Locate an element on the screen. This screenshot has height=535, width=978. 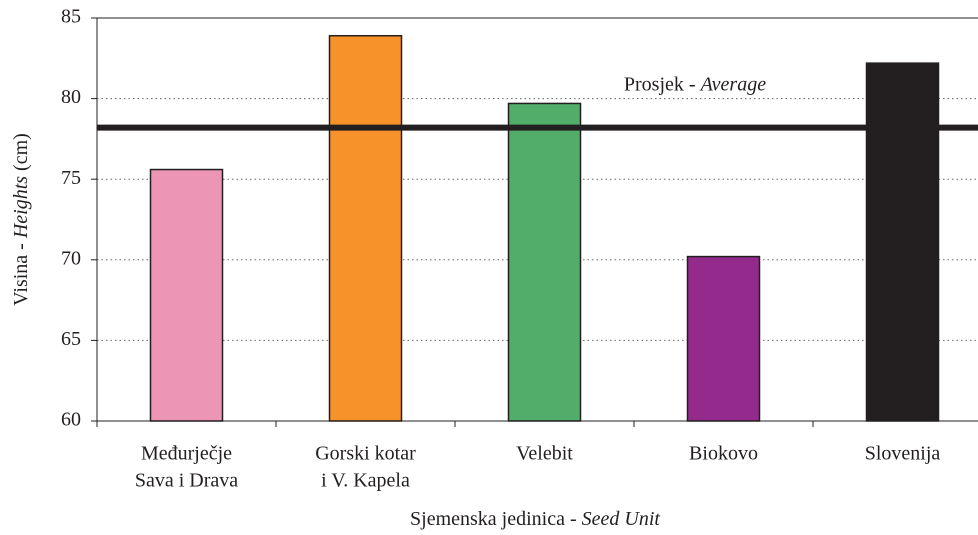
y-tick-label: 65 is located at coordinates (71, 339).